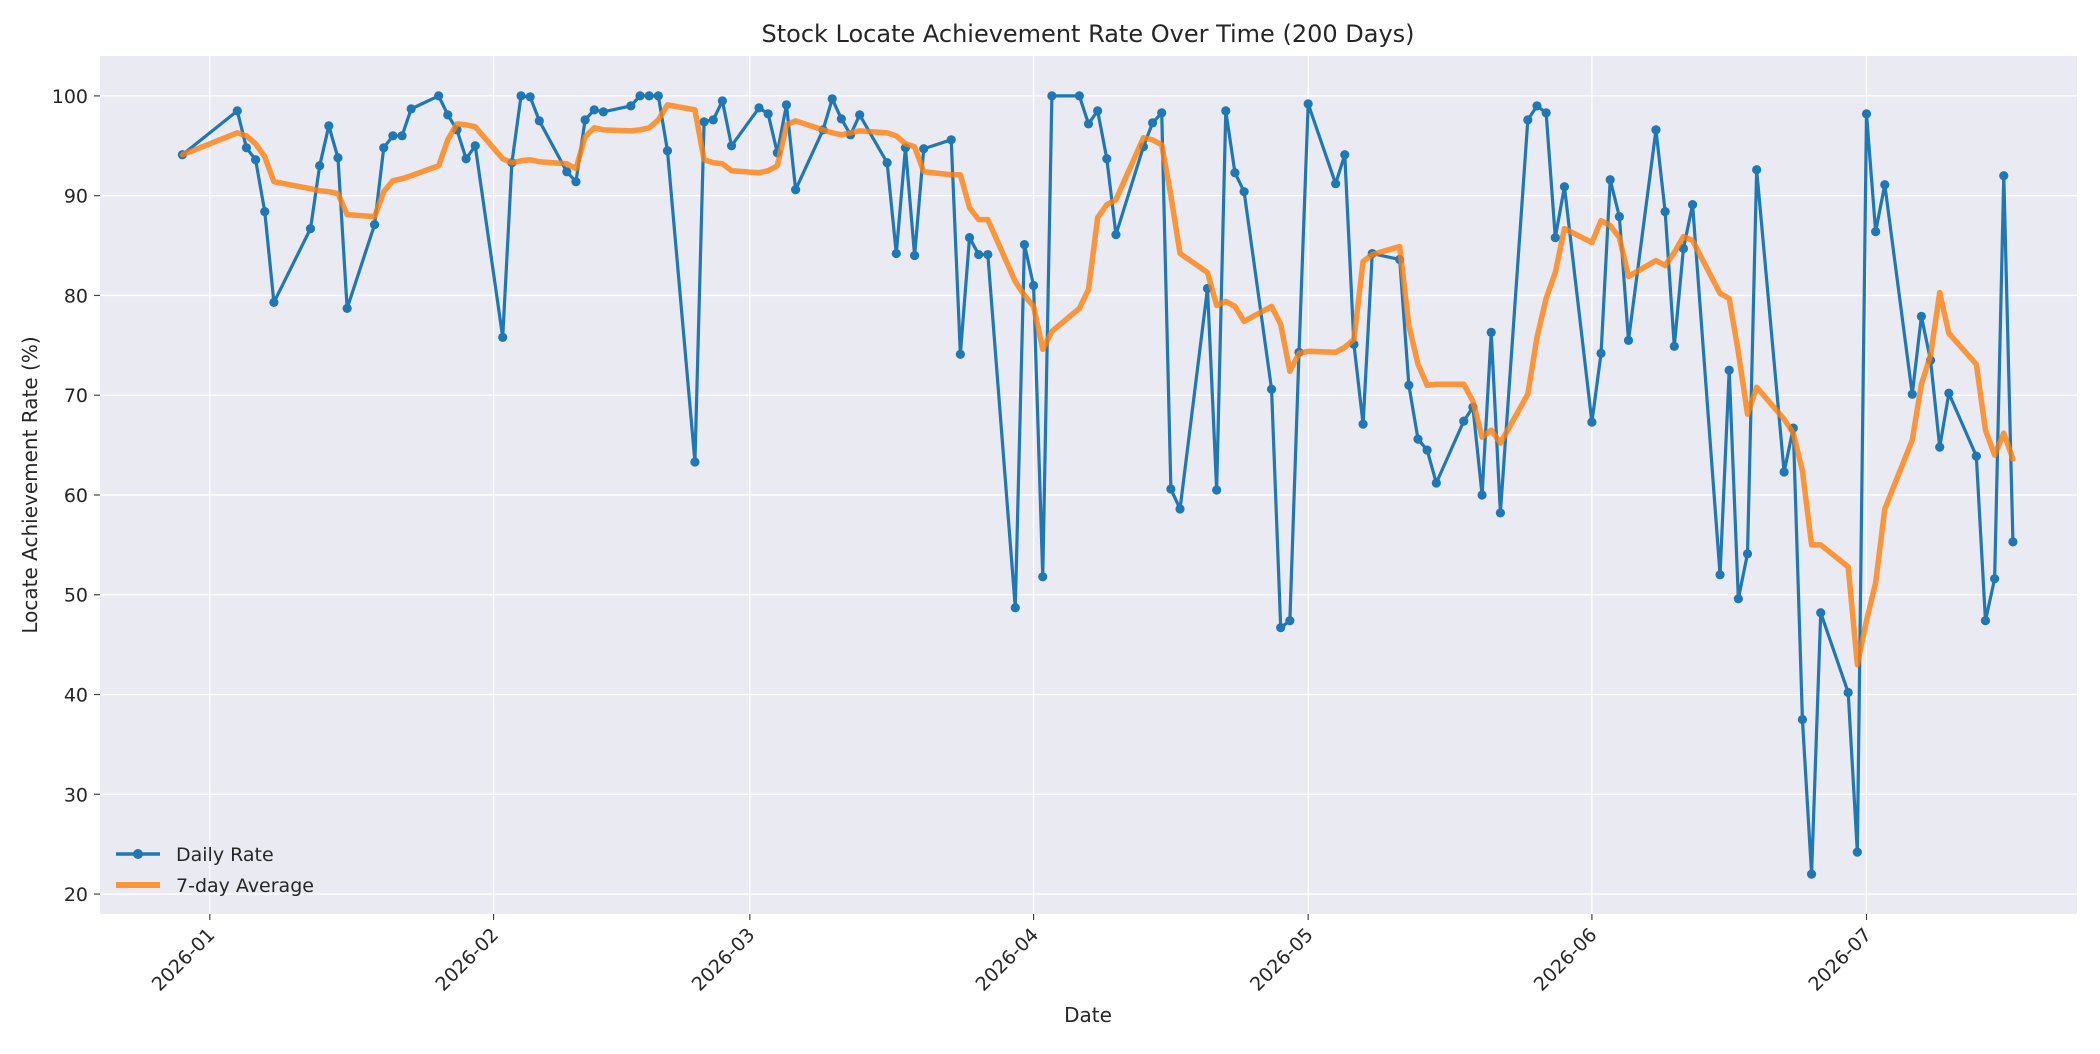  Describe the element at coordinates (76, 496) in the screenshot. I see `y-tick-label: 60` at that location.